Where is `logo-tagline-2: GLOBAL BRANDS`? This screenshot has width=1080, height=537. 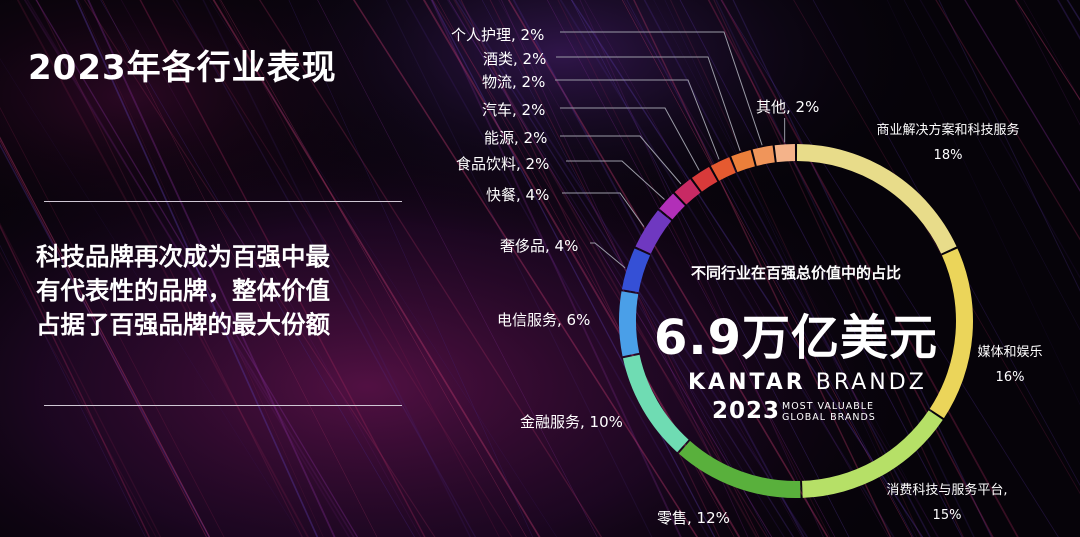 logo-tagline-2: GLOBAL BRANDS is located at coordinates (829, 417).